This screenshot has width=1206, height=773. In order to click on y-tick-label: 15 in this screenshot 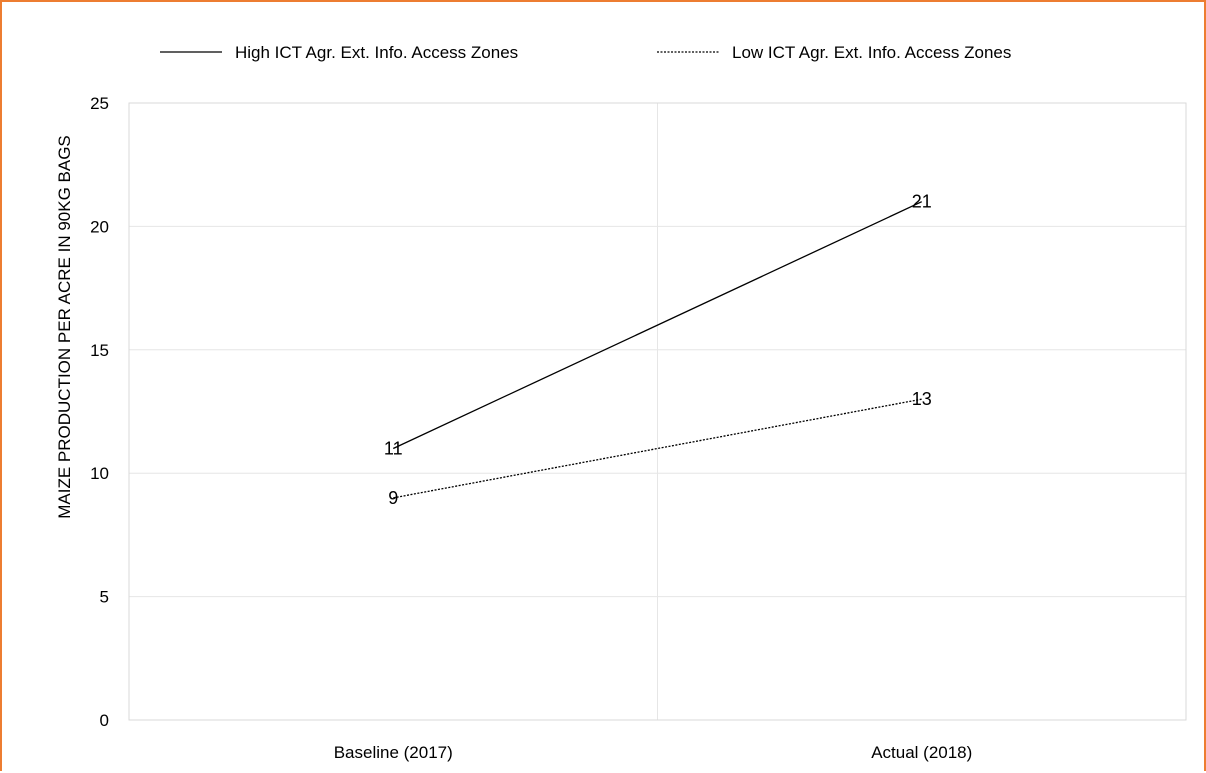, I will do `click(99, 350)`.